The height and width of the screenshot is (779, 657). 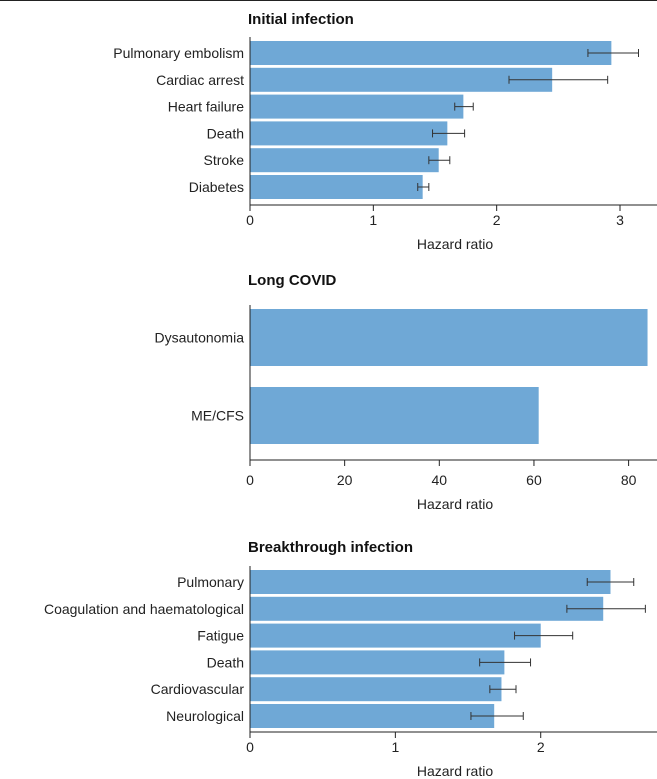 What do you see at coordinates (345, 480) in the screenshot?
I see `x-tick-label: 20` at bounding box center [345, 480].